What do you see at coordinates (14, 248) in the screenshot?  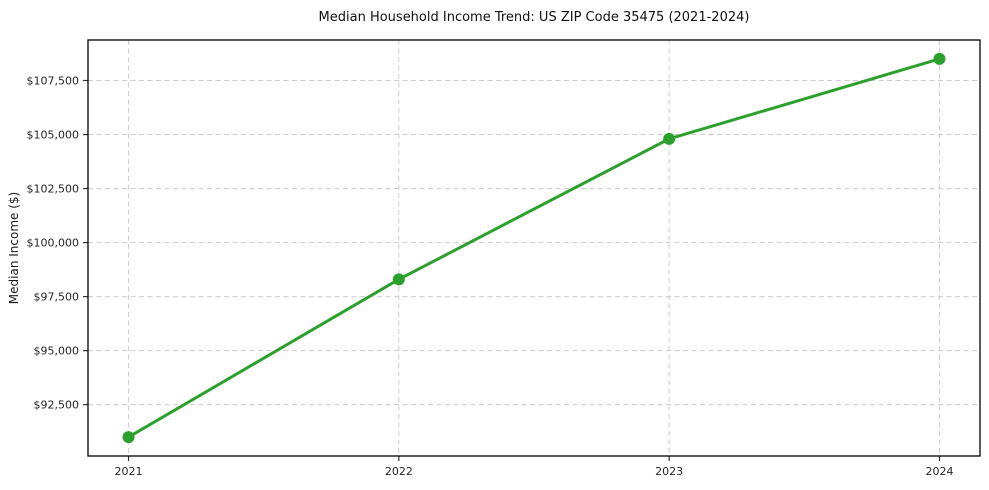 I see `y-axis-label: Median Income ($)` at bounding box center [14, 248].